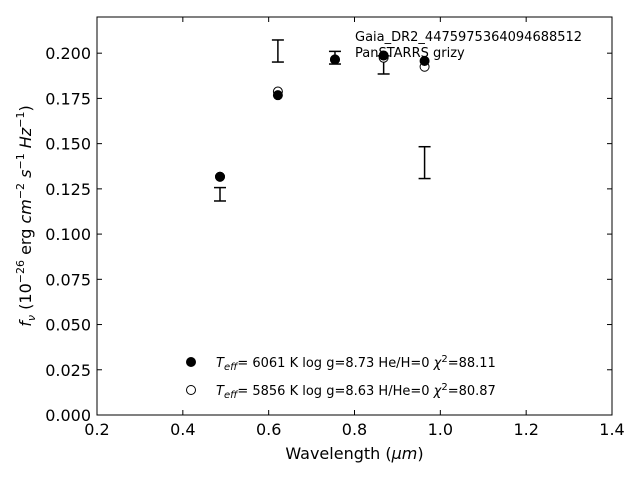  What do you see at coordinates (25, 211) in the screenshot?
I see `y-label-cm: cm` at bounding box center [25, 211].